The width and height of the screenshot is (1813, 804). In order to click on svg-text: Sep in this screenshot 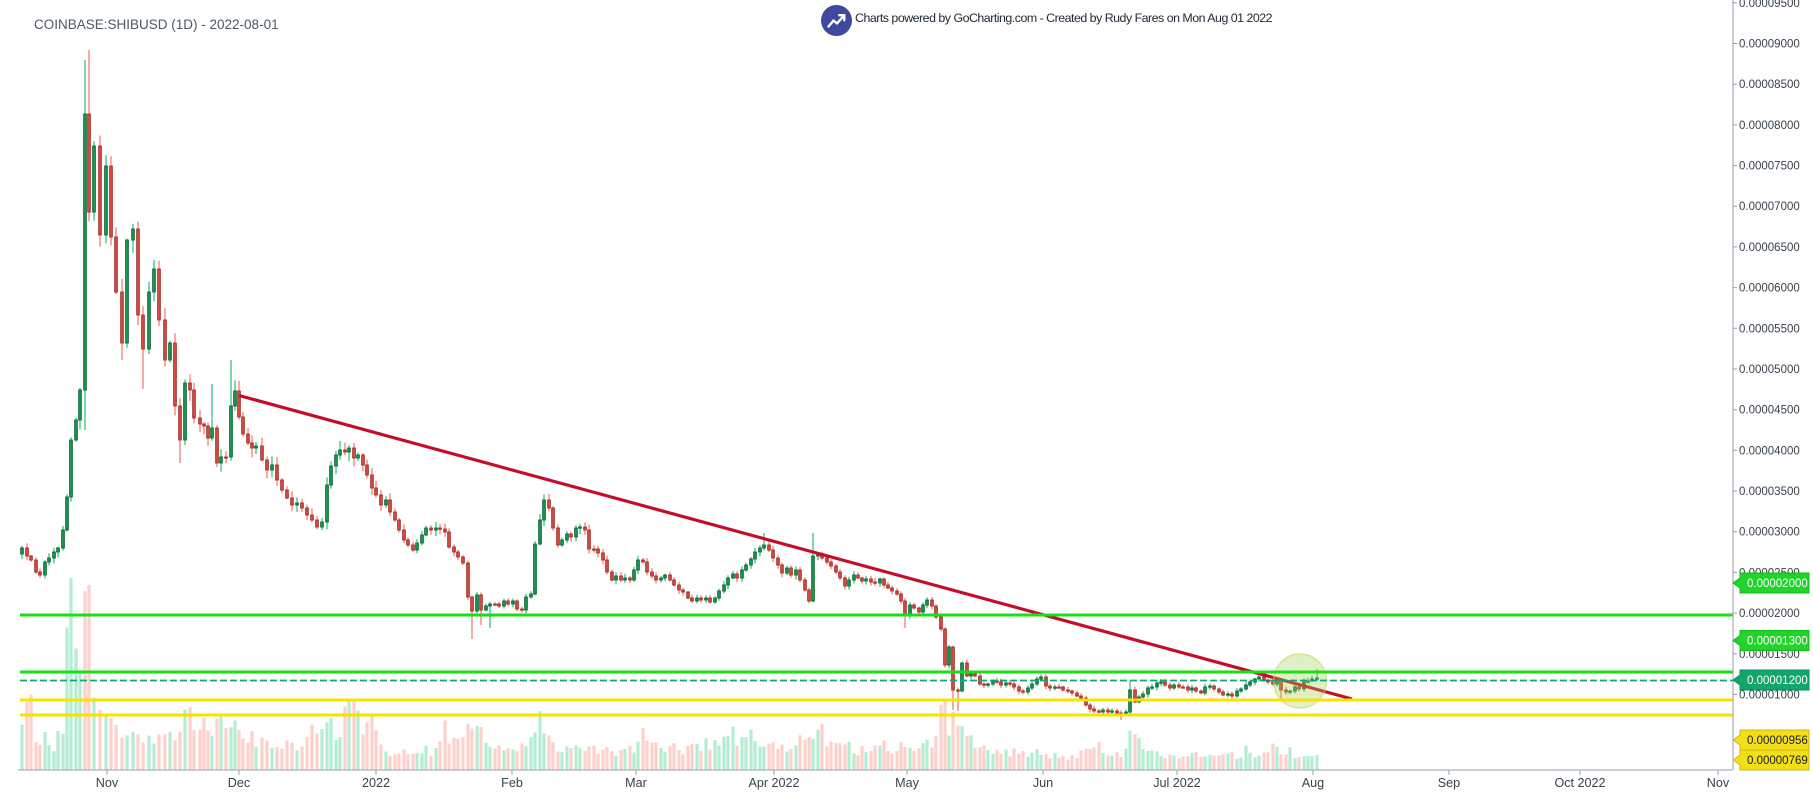, I will do `click(1449, 783)`.